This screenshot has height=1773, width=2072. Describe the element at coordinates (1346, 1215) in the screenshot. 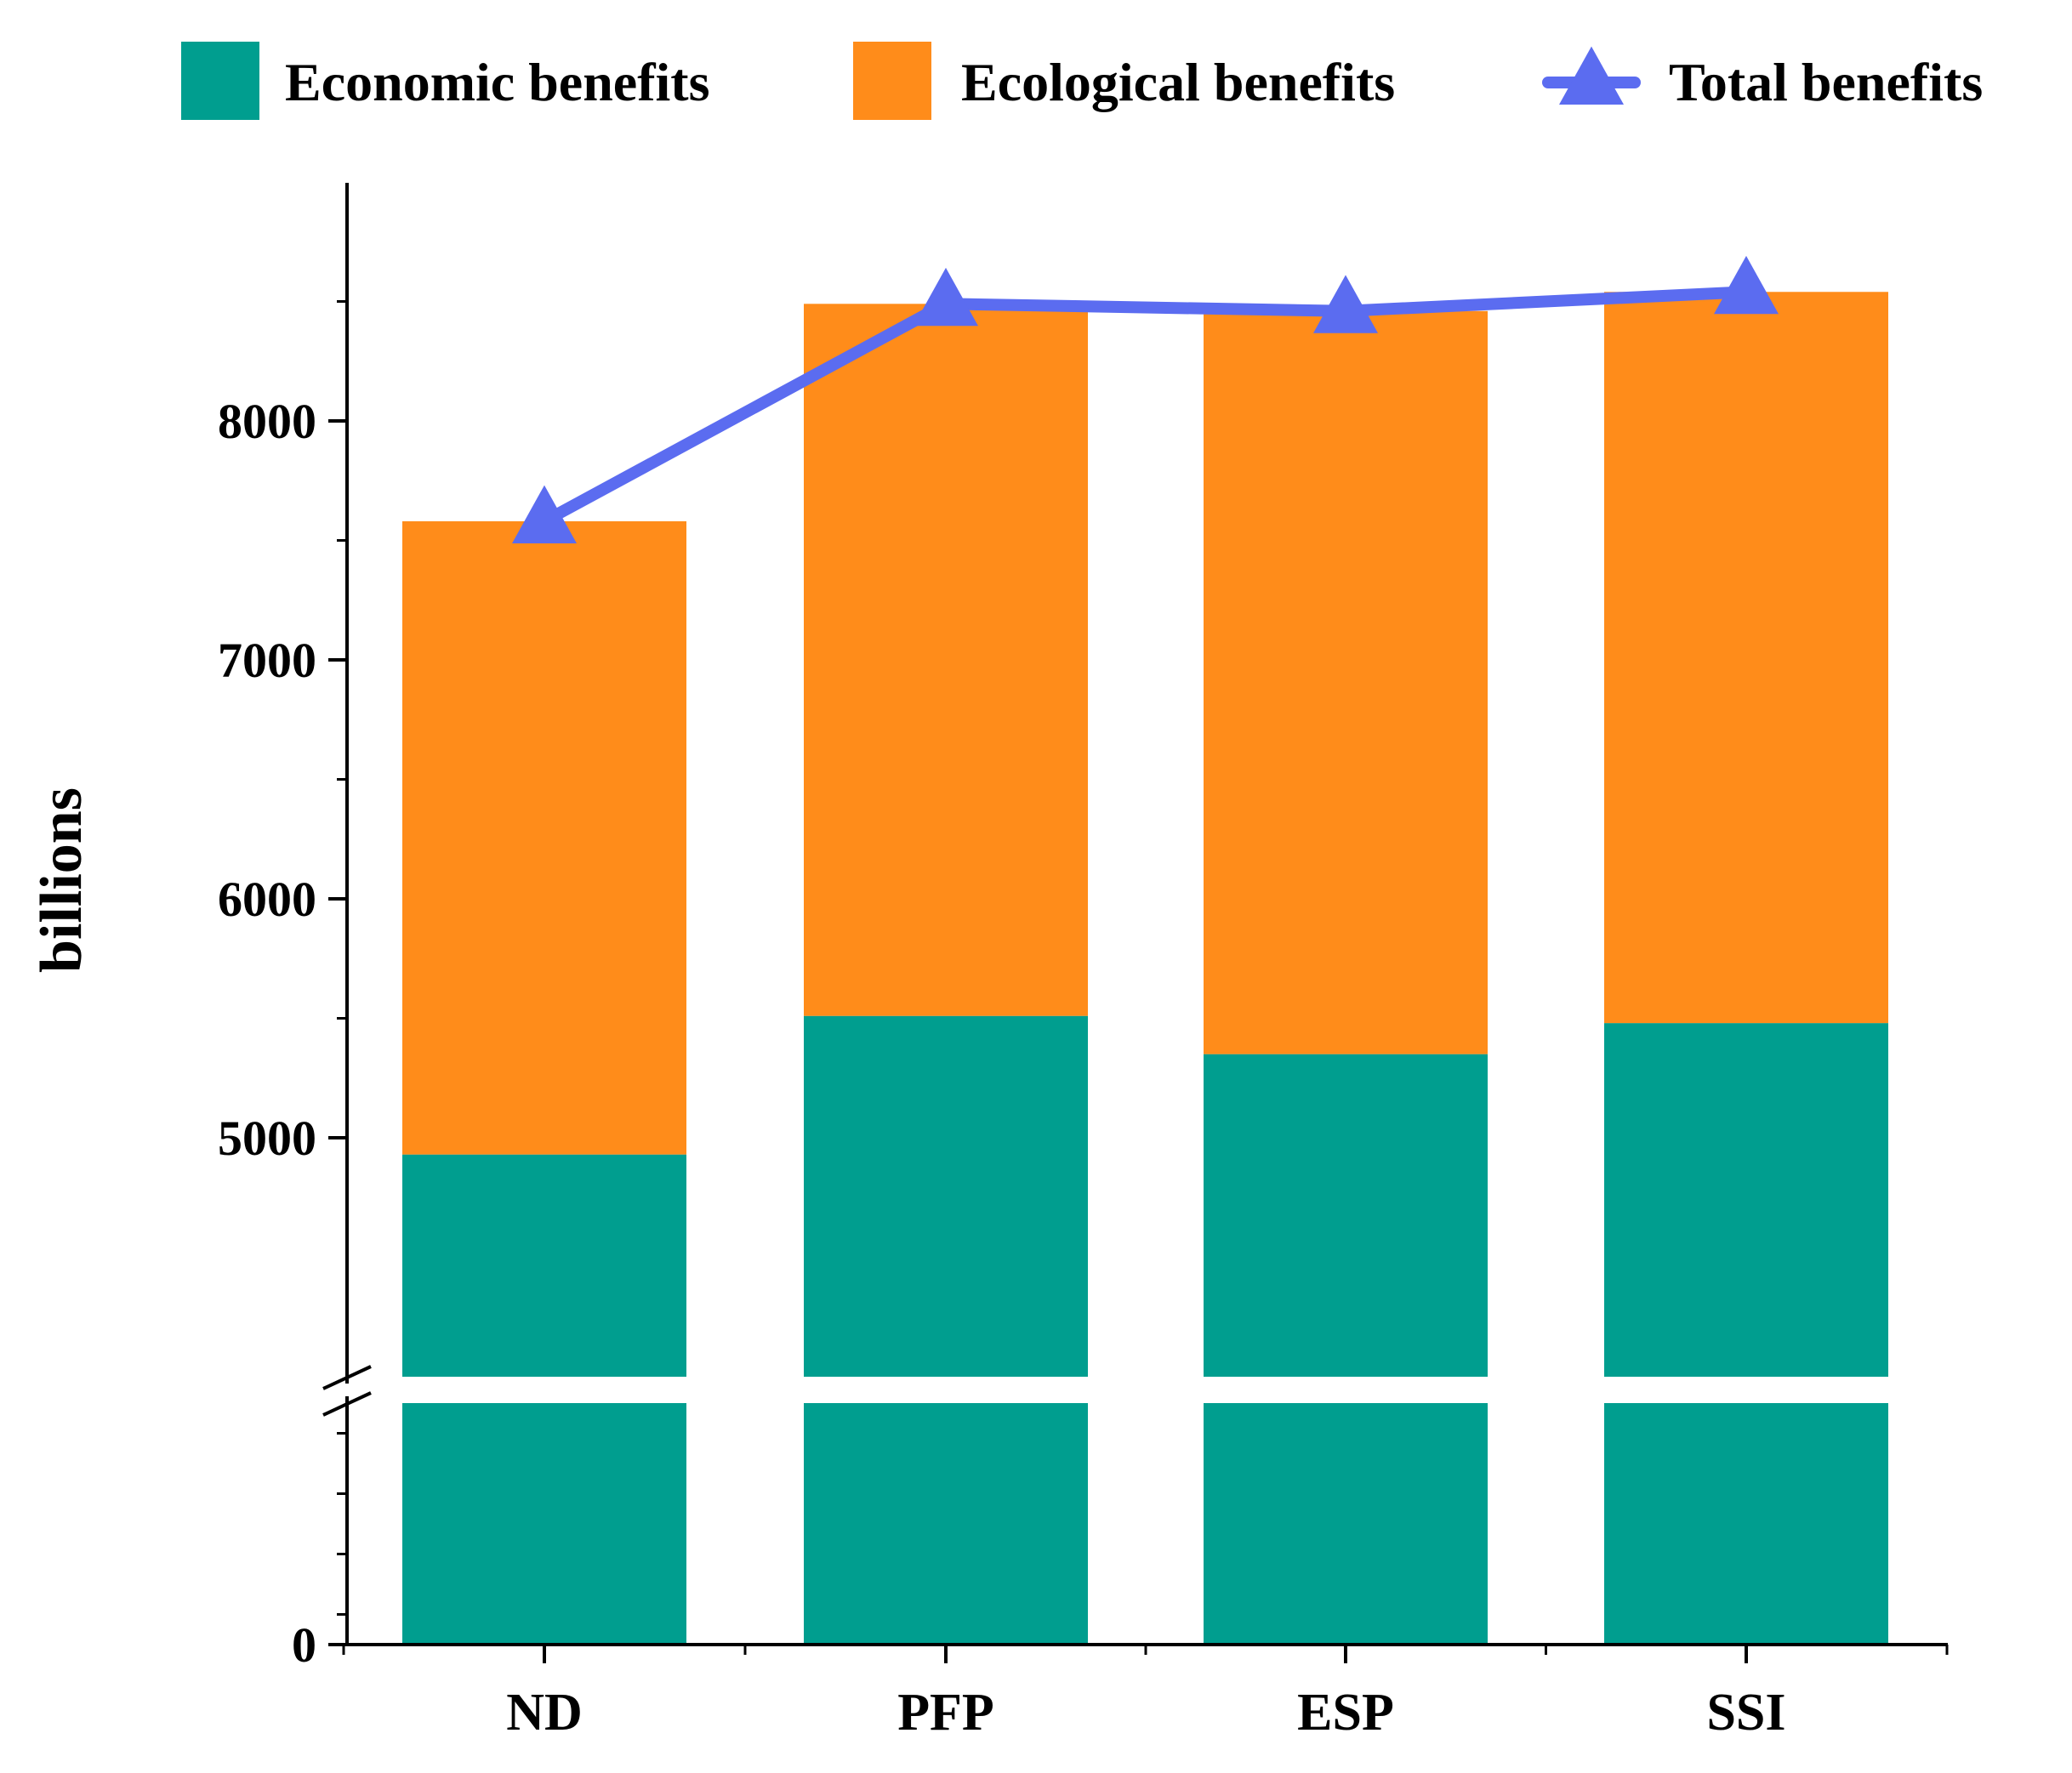

I see `bar-economic-esp` at that location.